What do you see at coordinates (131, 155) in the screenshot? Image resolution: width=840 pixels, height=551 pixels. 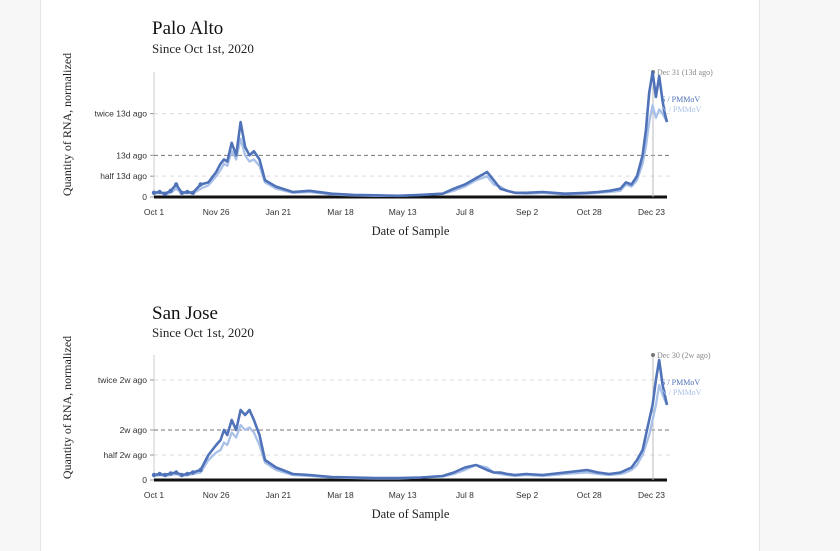 I see `y-tick-label: 13d ago` at bounding box center [131, 155].